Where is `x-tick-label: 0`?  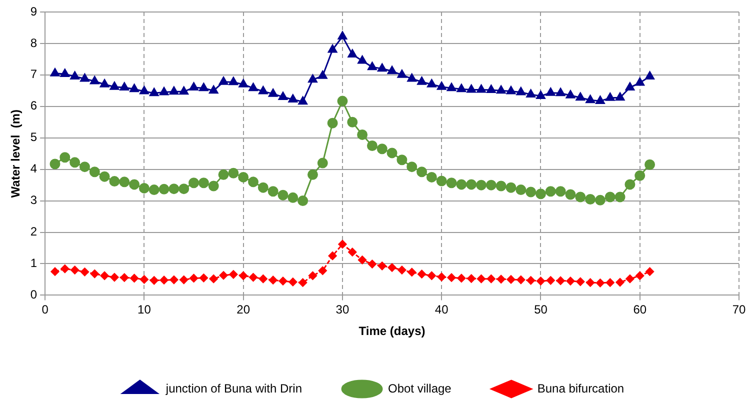 x-tick-label: 0 is located at coordinates (45, 309).